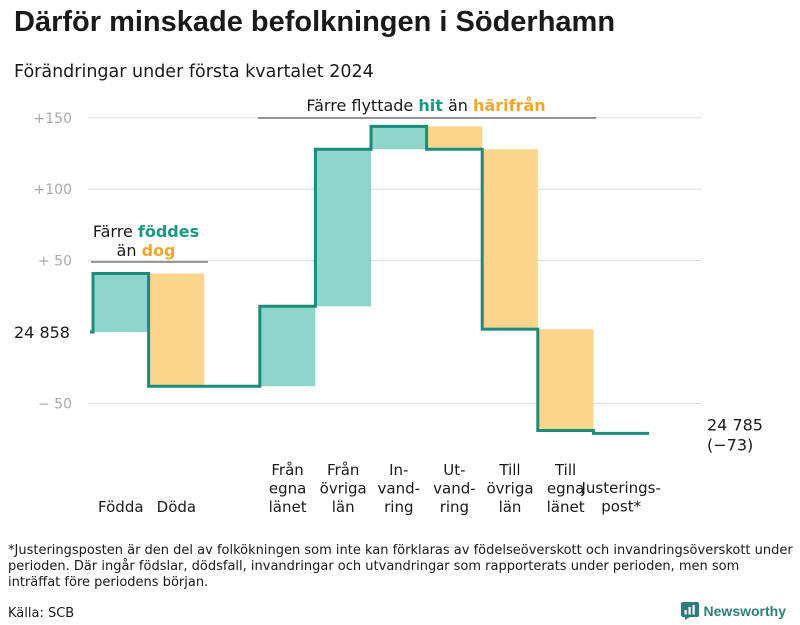  What do you see at coordinates (121, 507) in the screenshot?
I see `category-label: Födda` at bounding box center [121, 507].